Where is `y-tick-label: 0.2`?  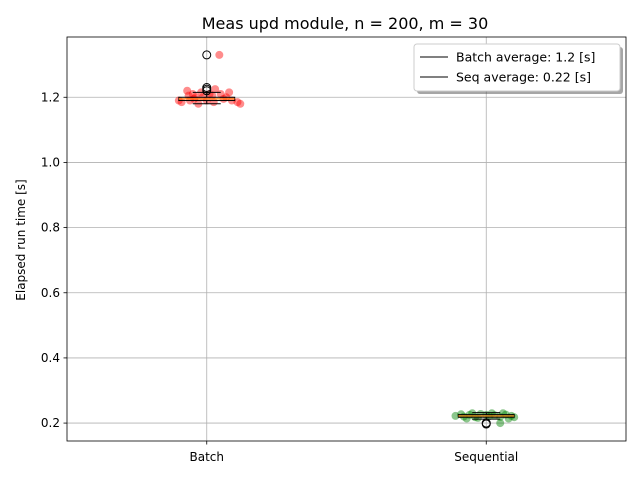 y-tick-label: 0.2 is located at coordinates (50, 423).